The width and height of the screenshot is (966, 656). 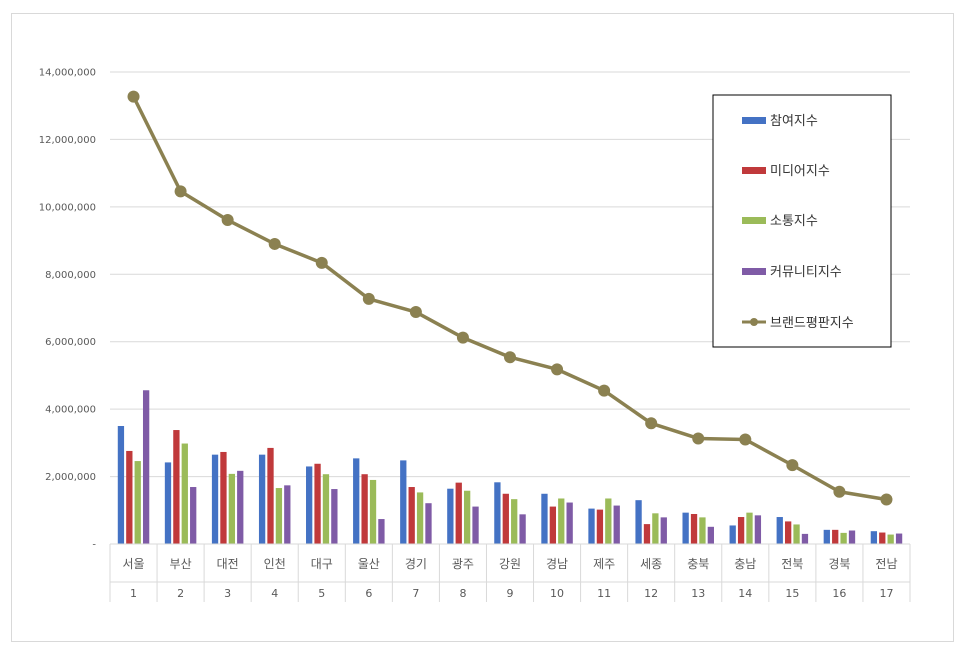 I want to click on x-rank-label: 11, so click(x=604, y=593).